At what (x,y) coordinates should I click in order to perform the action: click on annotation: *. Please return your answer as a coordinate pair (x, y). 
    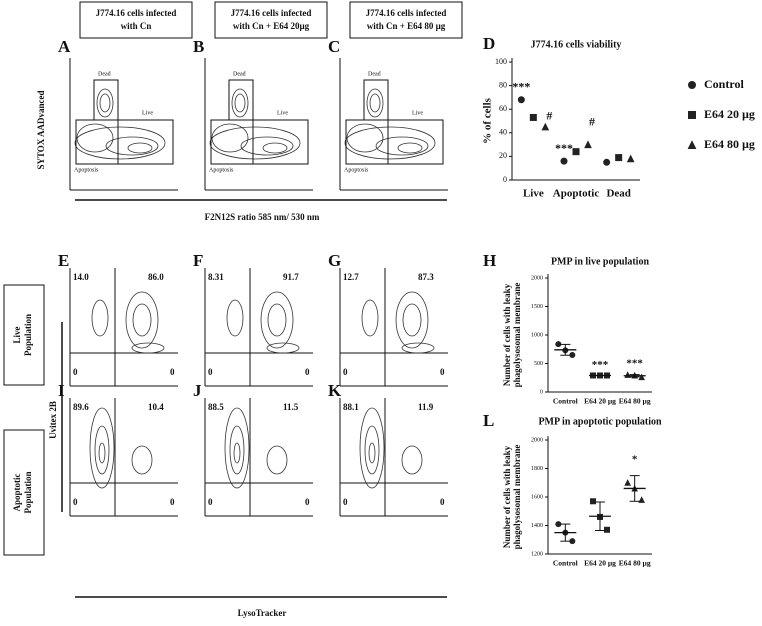
    Looking at the image, I should click on (635, 459).